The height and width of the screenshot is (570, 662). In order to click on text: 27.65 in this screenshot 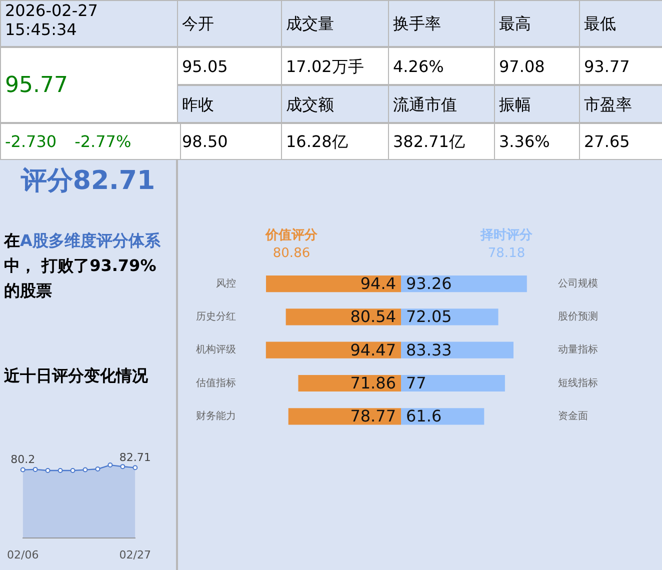, I will do `click(607, 141)`.